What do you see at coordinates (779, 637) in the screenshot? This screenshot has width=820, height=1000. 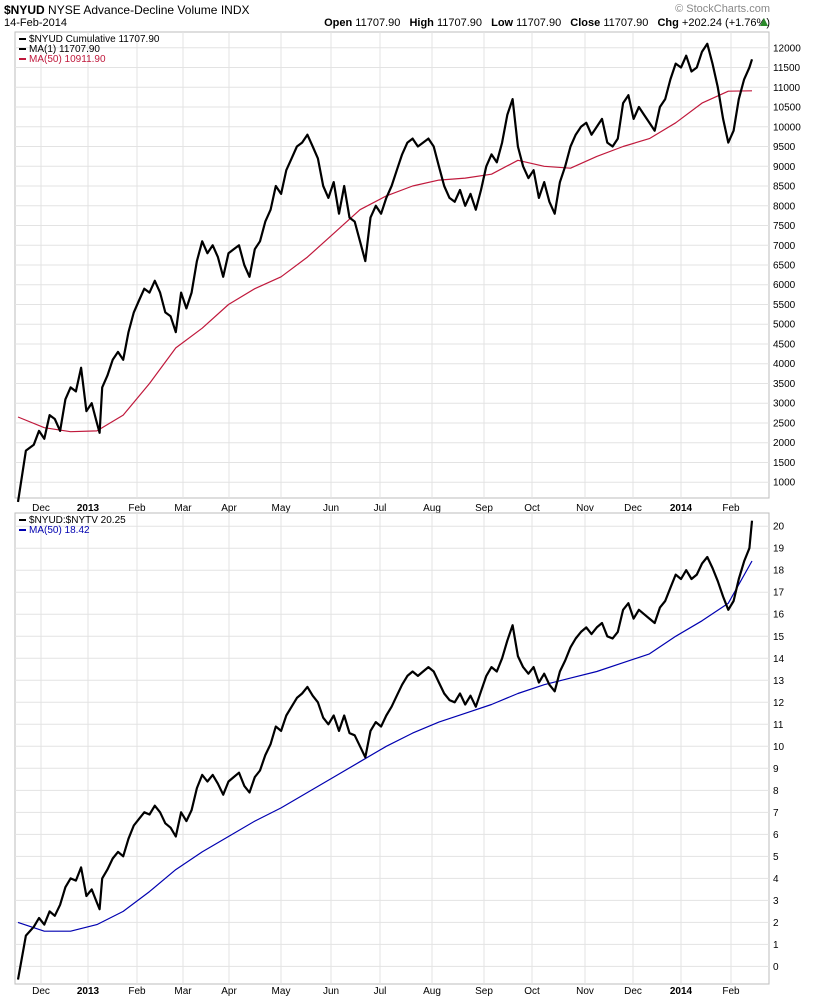 I see `y-tick-label: 15` at bounding box center [779, 637].